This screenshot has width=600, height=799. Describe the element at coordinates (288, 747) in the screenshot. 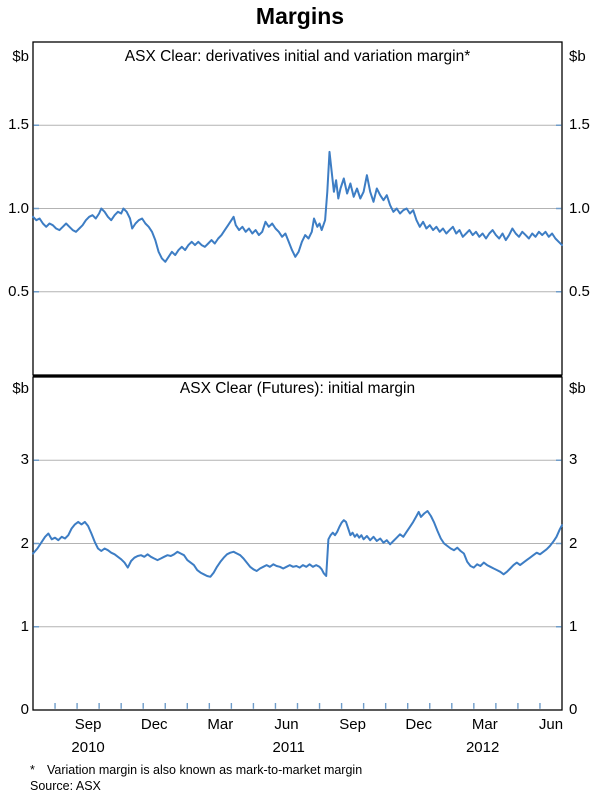

I see `x-year-label: 2011` at that location.